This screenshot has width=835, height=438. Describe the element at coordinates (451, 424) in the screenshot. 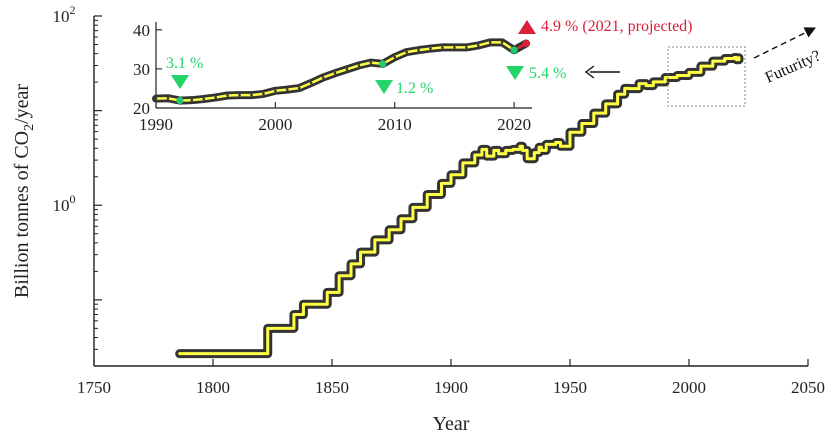

I see `x-axis-title: Year` at that location.